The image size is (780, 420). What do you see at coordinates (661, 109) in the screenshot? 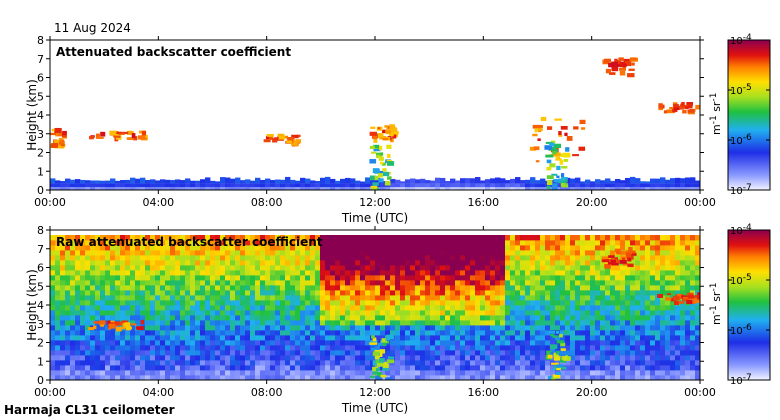
I see `feature-high-cloud` at bounding box center [661, 109].